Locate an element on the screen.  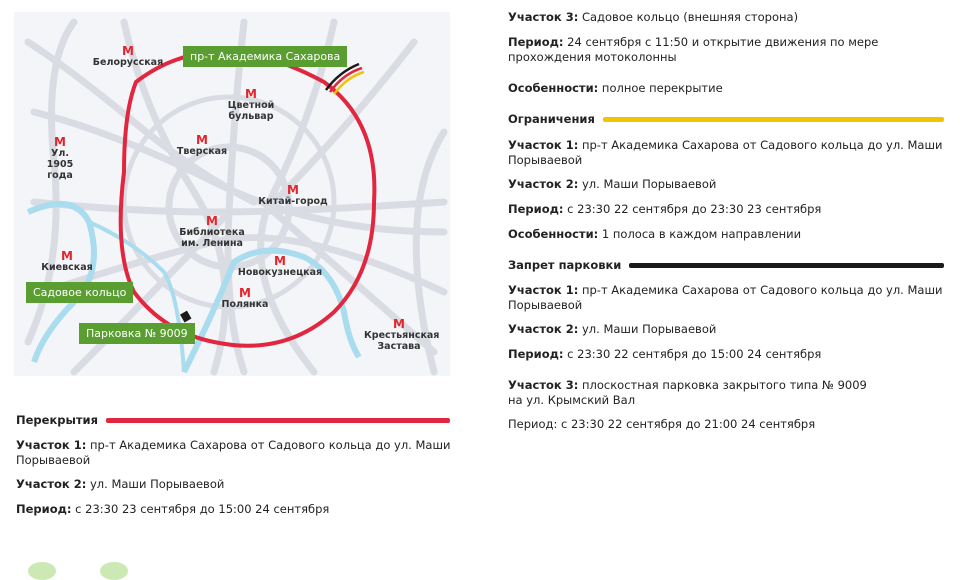
station-polyanka: М Полянка is located at coordinates (245, 298).